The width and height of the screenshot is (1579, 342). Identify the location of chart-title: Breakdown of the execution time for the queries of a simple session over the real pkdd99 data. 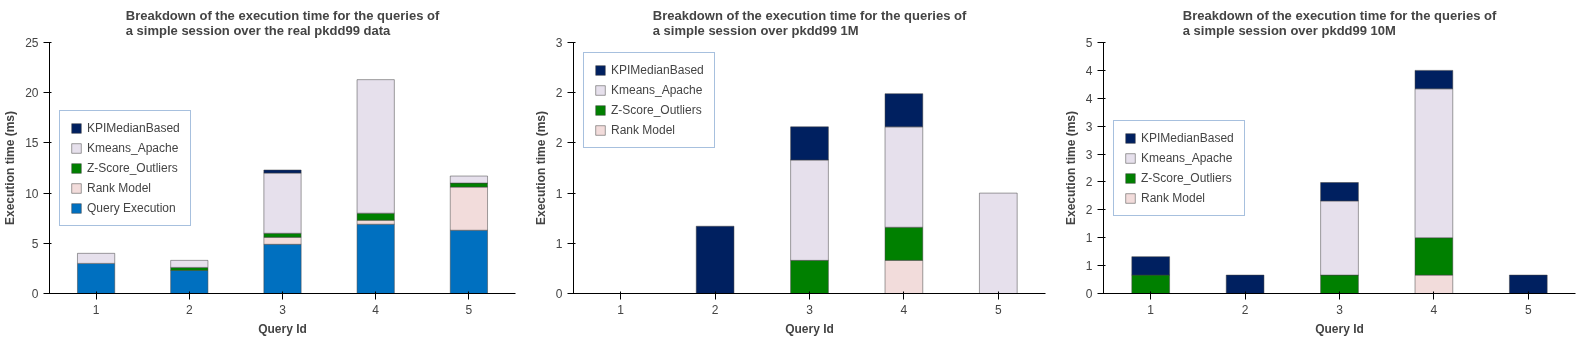
(282, 22).